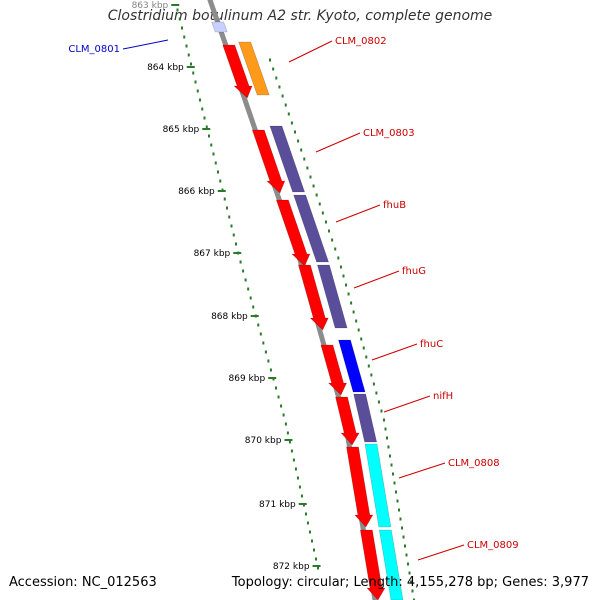 The height and width of the screenshot is (600, 600). What do you see at coordinates (229, 317) in the screenshot?
I see `kbp-label: 868 kbp` at bounding box center [229, 317].